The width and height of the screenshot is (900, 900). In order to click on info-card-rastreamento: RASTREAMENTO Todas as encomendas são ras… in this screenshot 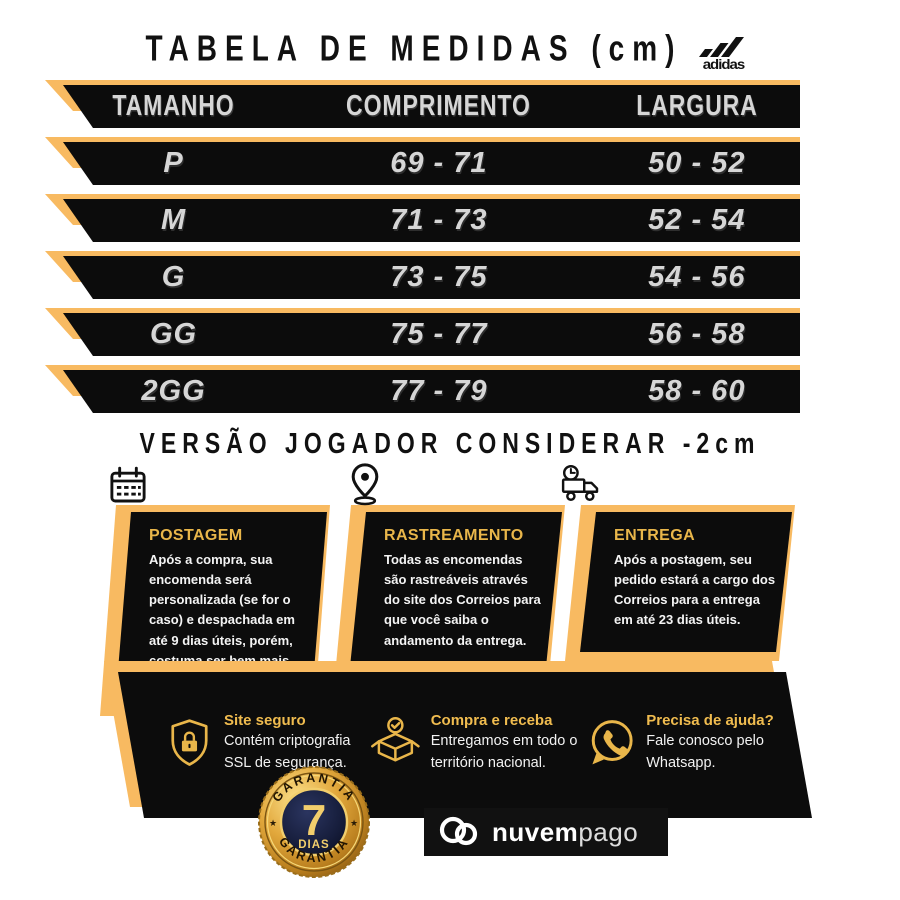, I will do `click(456, 589)`.